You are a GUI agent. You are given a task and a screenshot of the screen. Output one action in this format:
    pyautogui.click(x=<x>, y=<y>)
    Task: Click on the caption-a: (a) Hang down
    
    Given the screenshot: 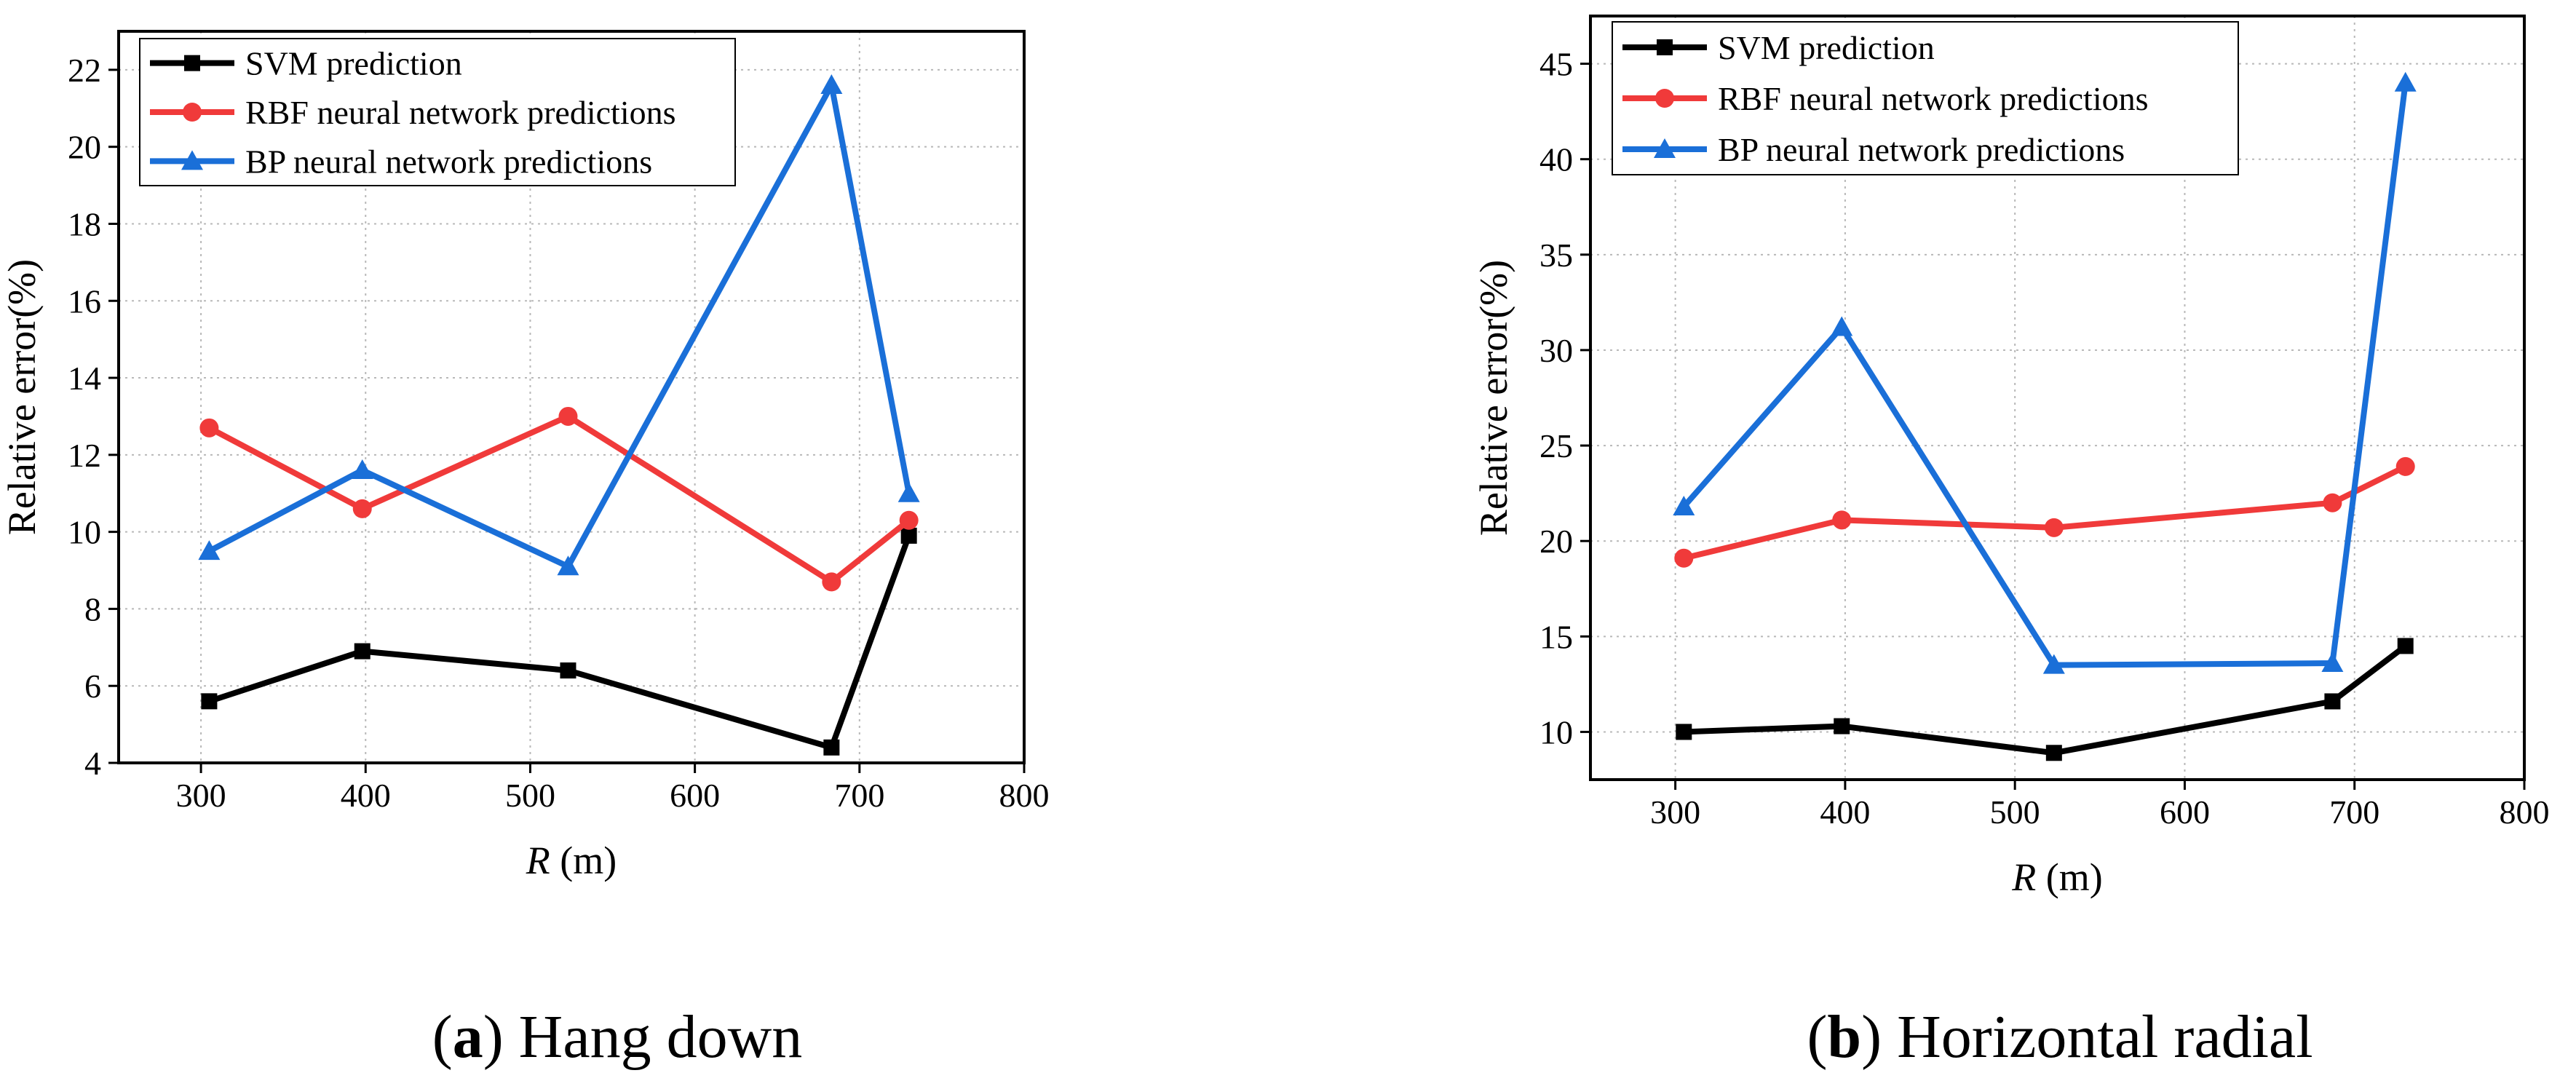 What is the action you would take?
    pyautogui.click(x=617, y=1037)
    